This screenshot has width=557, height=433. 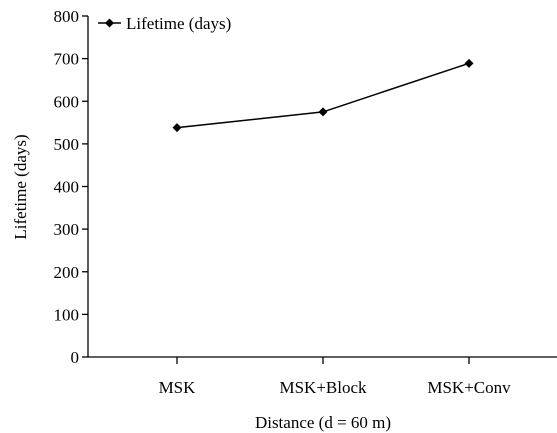 I want to click on y-tick-label: 200, so click(x=67, y=272).